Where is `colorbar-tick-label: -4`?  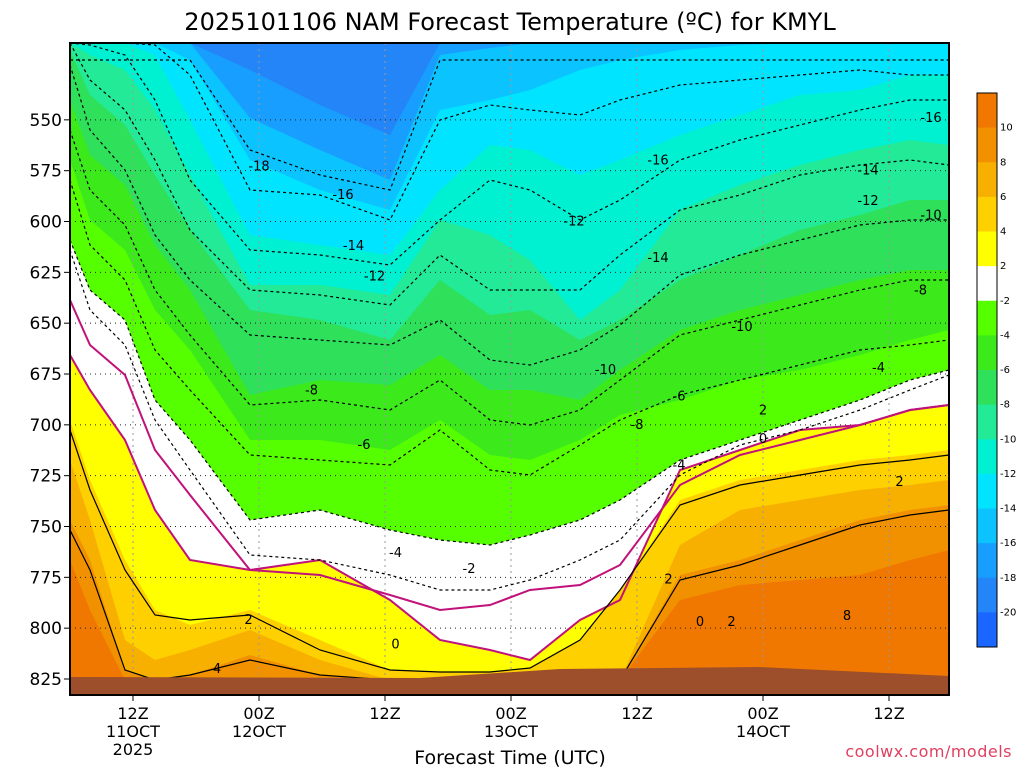
colorbar-tick-label: -4 is located at coordinates (1005, 335).